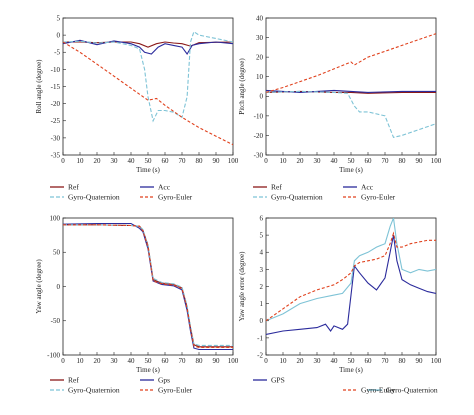 The image size is (474, 415). I want to click on legend-label: Acc, so click(164, 187).